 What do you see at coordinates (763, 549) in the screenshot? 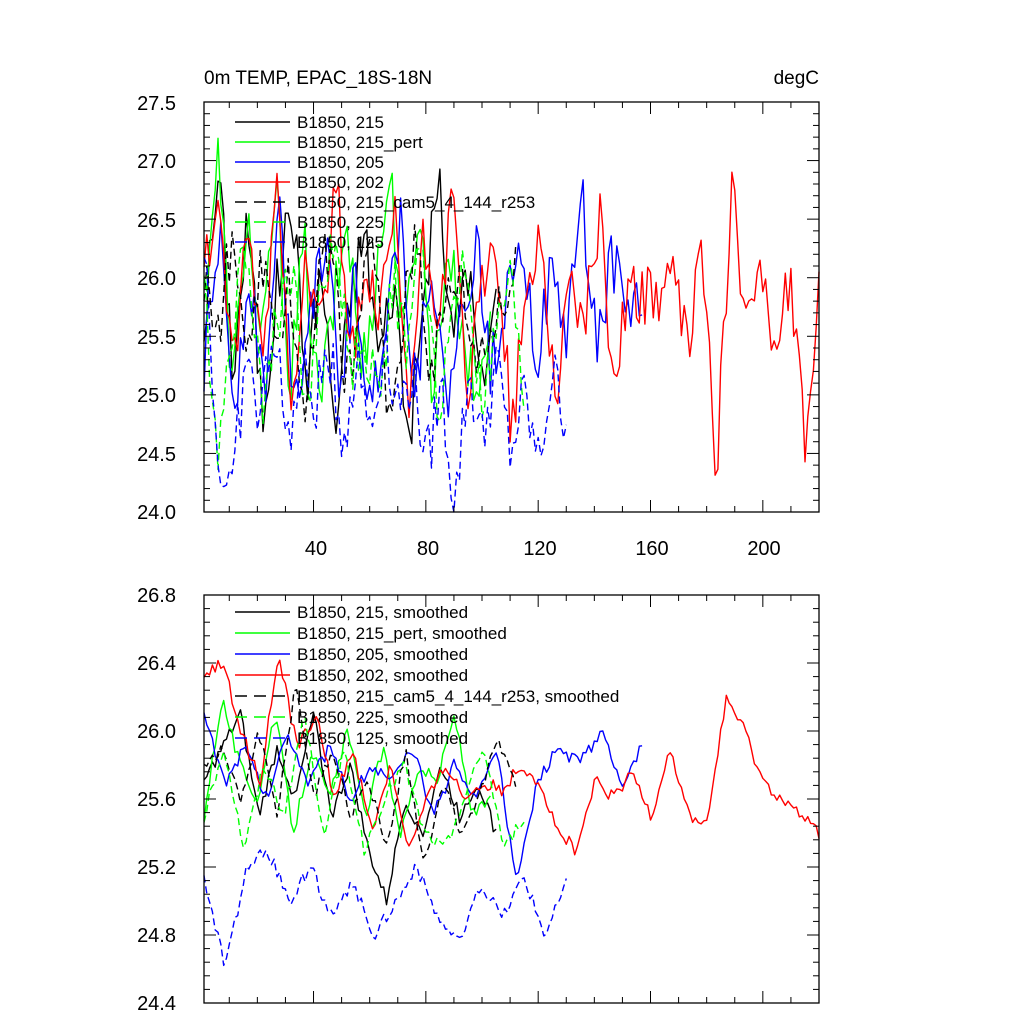
I see `top-xtick-label: 200` at bounding box center [763, 549].